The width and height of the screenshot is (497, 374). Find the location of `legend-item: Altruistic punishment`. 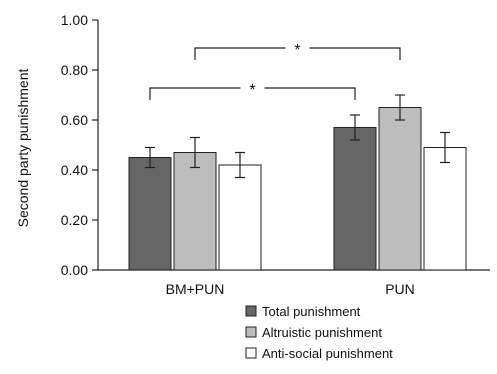

legend-item: Altruistic punishment is located at coordinates (313, 332).